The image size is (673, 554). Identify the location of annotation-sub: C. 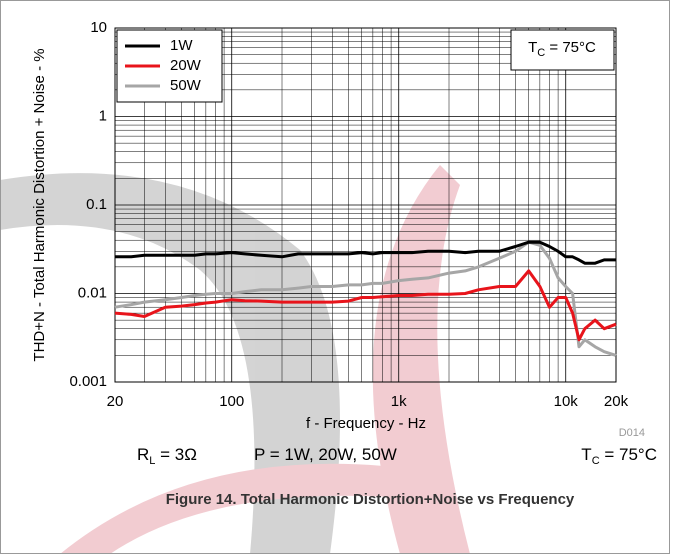
(541, 53).